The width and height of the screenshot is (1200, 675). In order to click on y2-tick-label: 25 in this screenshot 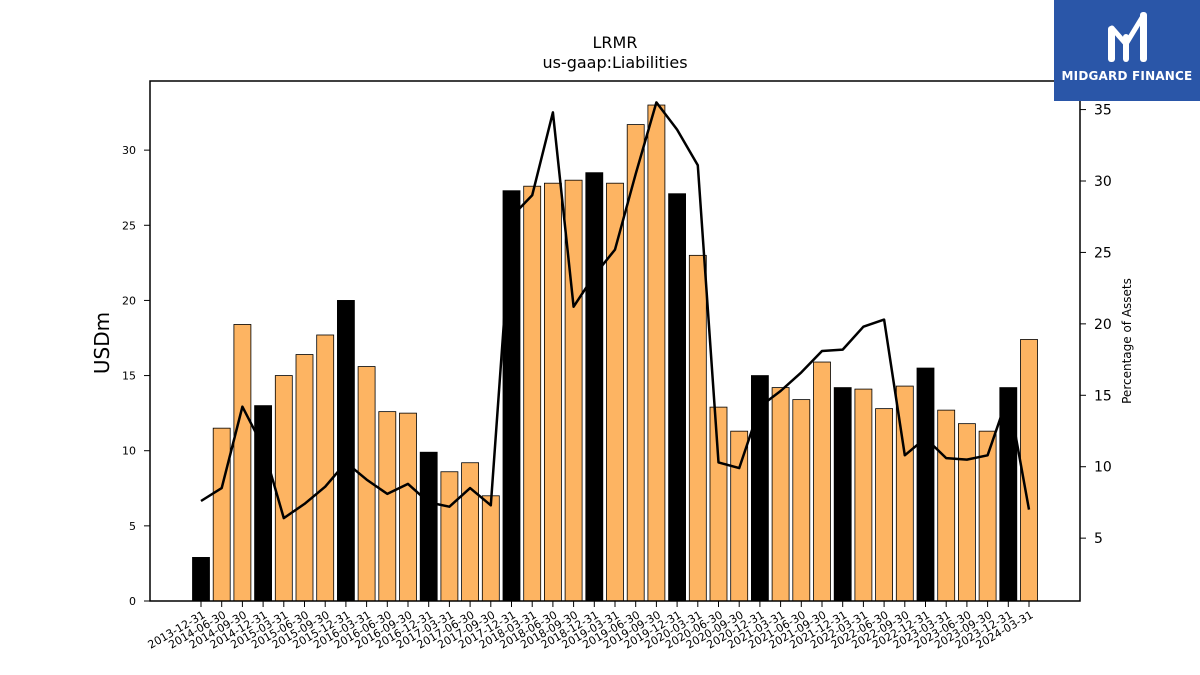, I will do `click(1103, 253)`.